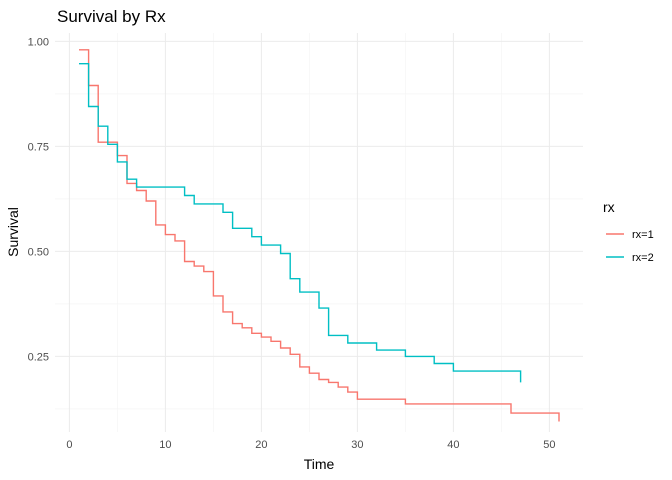 Image resolution: width=672 pixels, height=480 pixels. What do you see at coordinates (111, 16) in the screenshot?
I see `chart-title: Survival by Rx` at bounding box center [111, 16].